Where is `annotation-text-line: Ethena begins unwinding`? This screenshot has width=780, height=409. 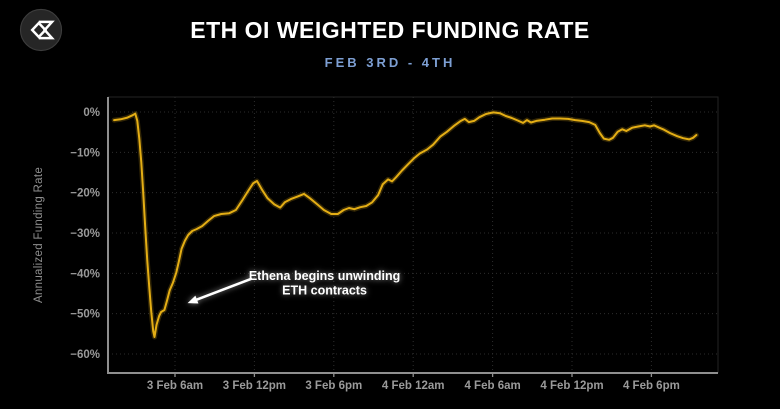
annotation-text-line: Ethena begins unwinding is located at coordinates (324, 276).